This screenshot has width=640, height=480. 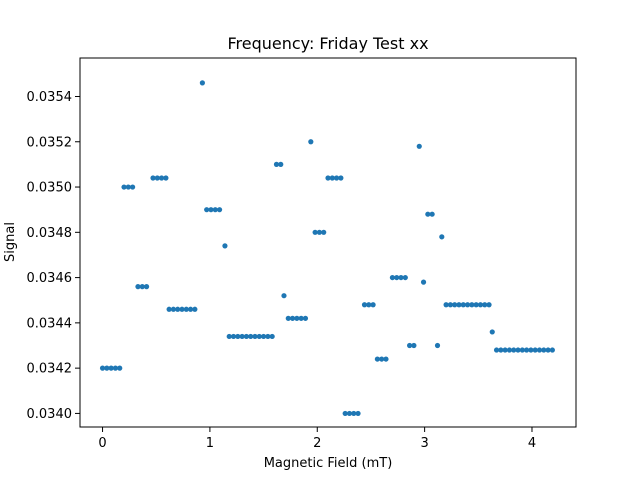 What do you see at coordinates (10, 242) in the screenshot?
I see `y-axis-label: Signal` at bounding box center [10, 242].